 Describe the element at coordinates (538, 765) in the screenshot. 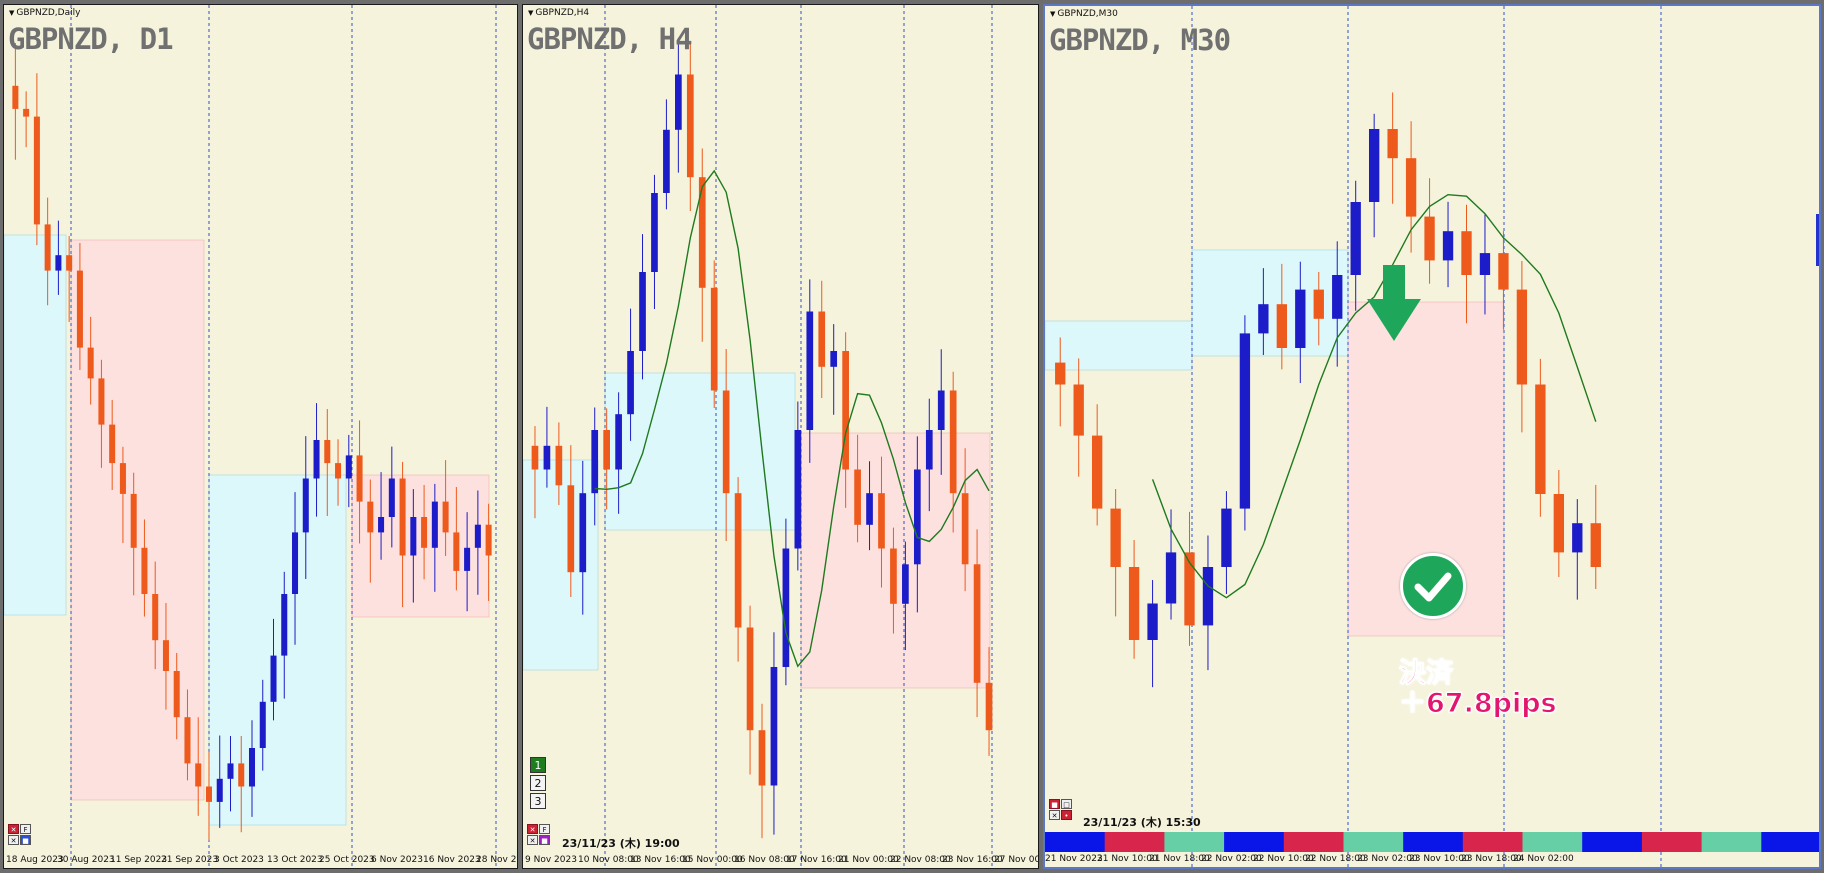

I see `layer-button-1: 1` at that location.